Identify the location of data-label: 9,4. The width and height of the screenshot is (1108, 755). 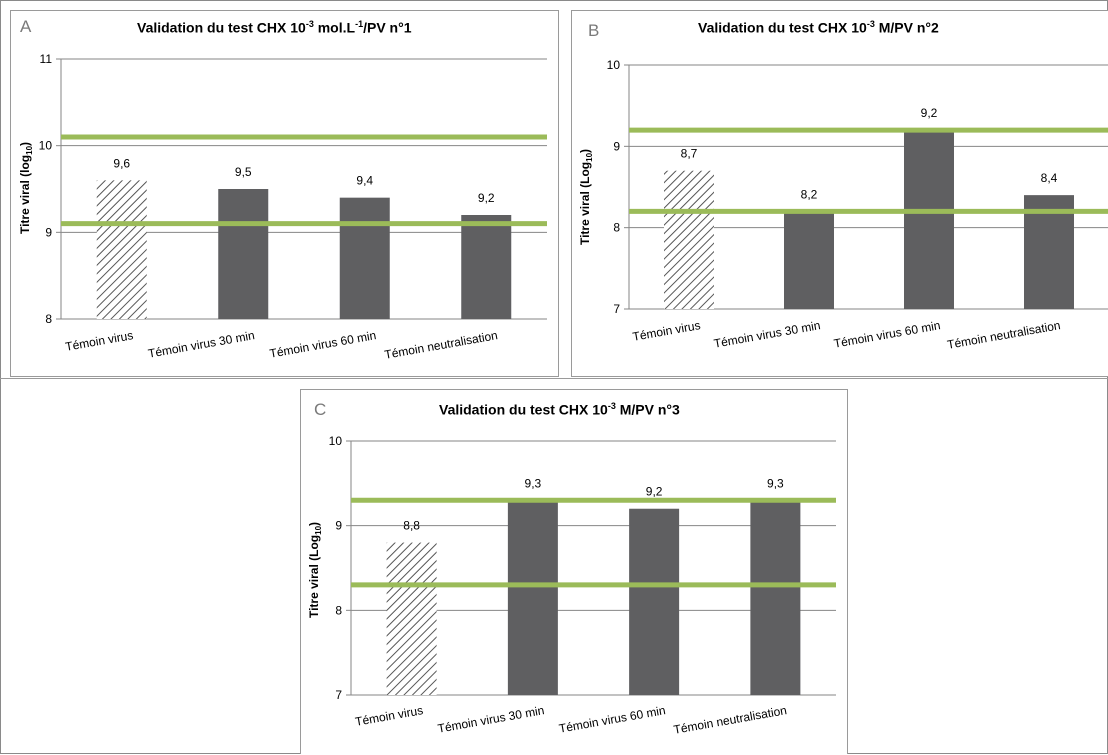
(364, 181).